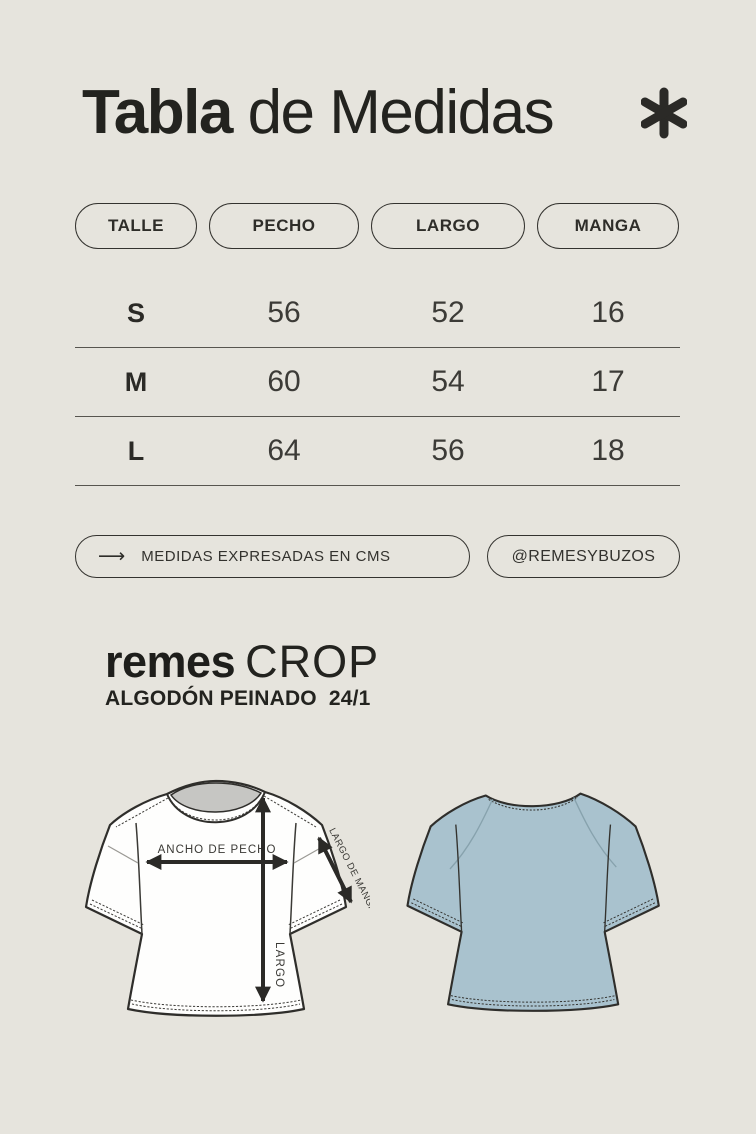 This screenshot has height=1134, width=756. Describe the element at coordinates (377, 313) in the screenshot. I see `table-row-s: S 56 52 16` at that location.